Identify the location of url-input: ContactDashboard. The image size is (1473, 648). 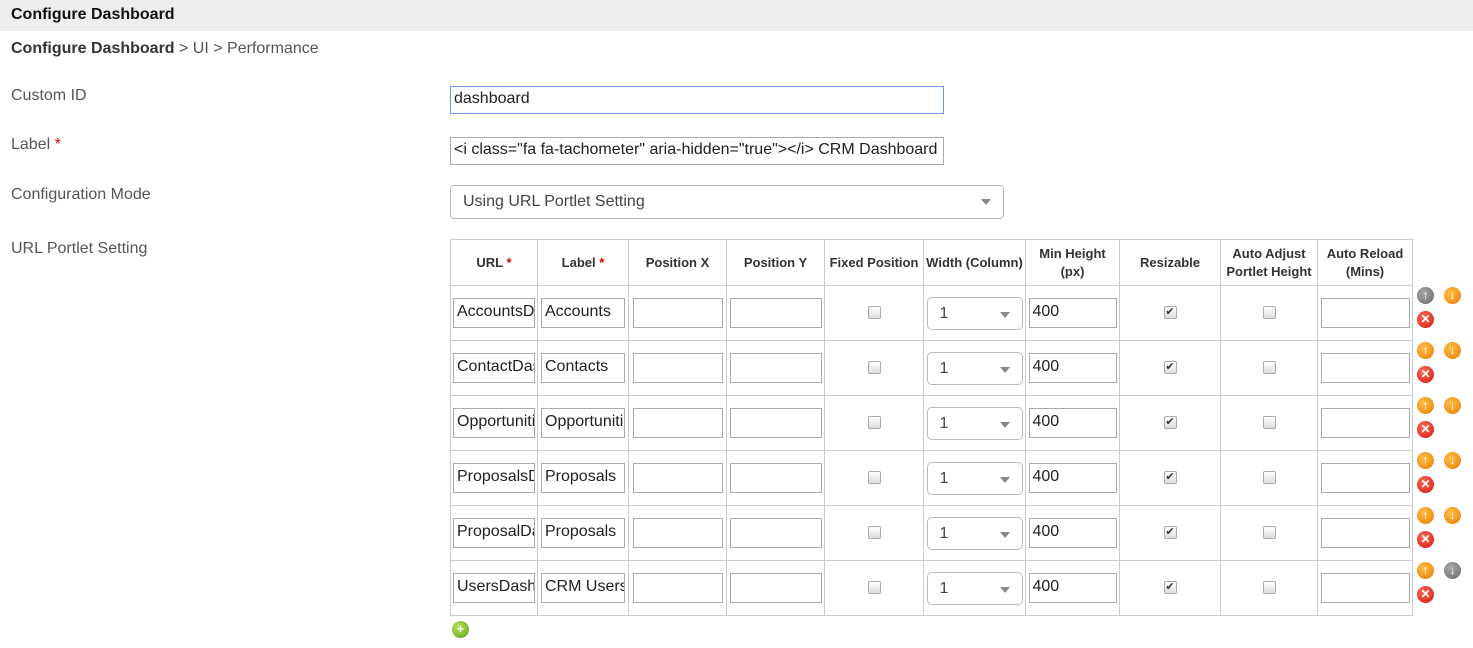
(494, 368).